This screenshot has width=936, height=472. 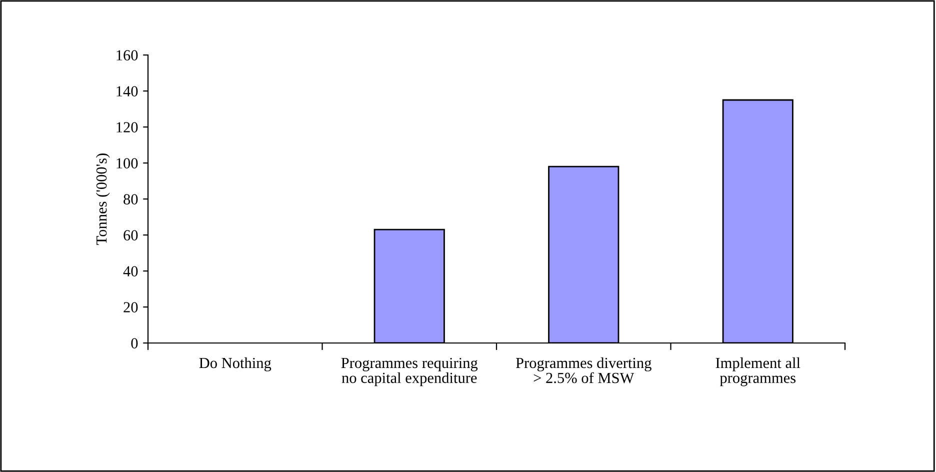 What do you see at coordinates (127, 163) in the screenshot?
I see `y-tick-label: 100` at bounding box center [127, 163].